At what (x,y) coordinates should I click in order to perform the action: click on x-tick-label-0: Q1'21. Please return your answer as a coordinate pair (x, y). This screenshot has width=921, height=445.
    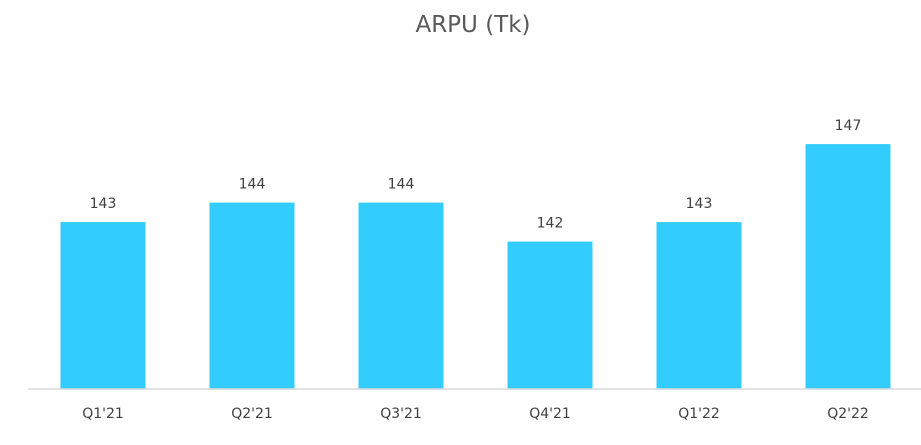
    Looking at the image, I should click on (103, 414).